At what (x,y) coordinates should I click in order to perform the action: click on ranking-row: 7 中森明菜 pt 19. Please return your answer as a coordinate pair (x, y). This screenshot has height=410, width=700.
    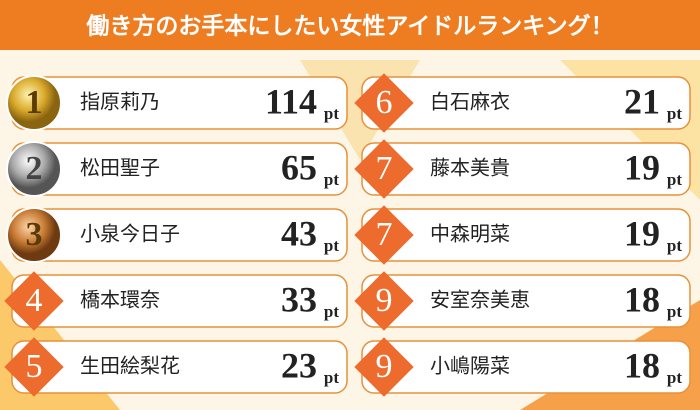
    Looking at the image, I should click on (522, 235).